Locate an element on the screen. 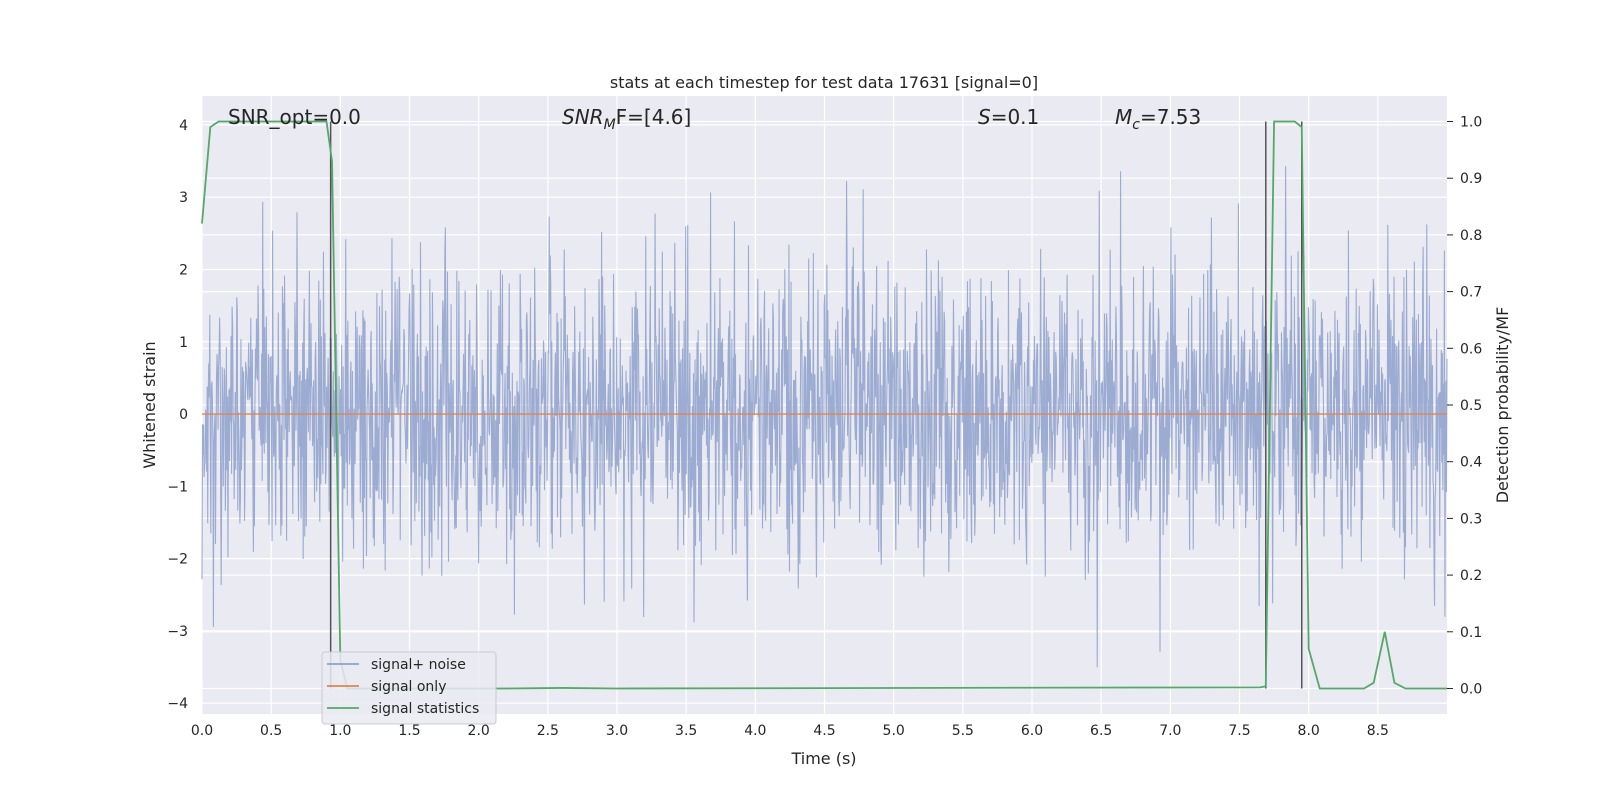 Image resolution: width=1600 pixels, height=800 pixels. y2-tick-label: 0.5 is located at coordinates (1471, 406).